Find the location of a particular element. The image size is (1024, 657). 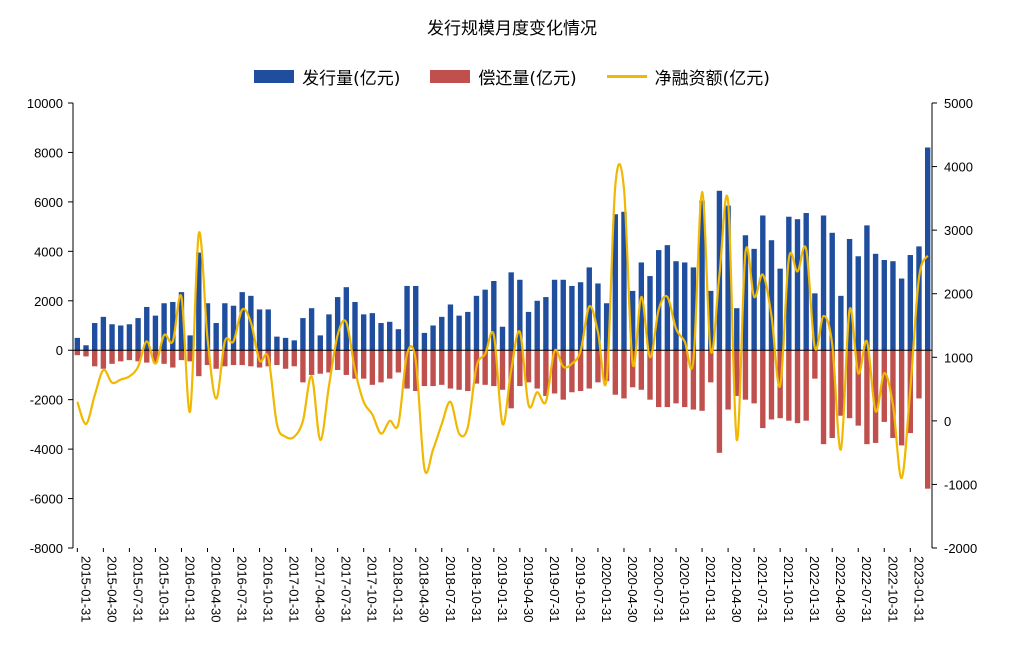

x-tick-label: 2017-07-31 is located at coordinates (346, 589).